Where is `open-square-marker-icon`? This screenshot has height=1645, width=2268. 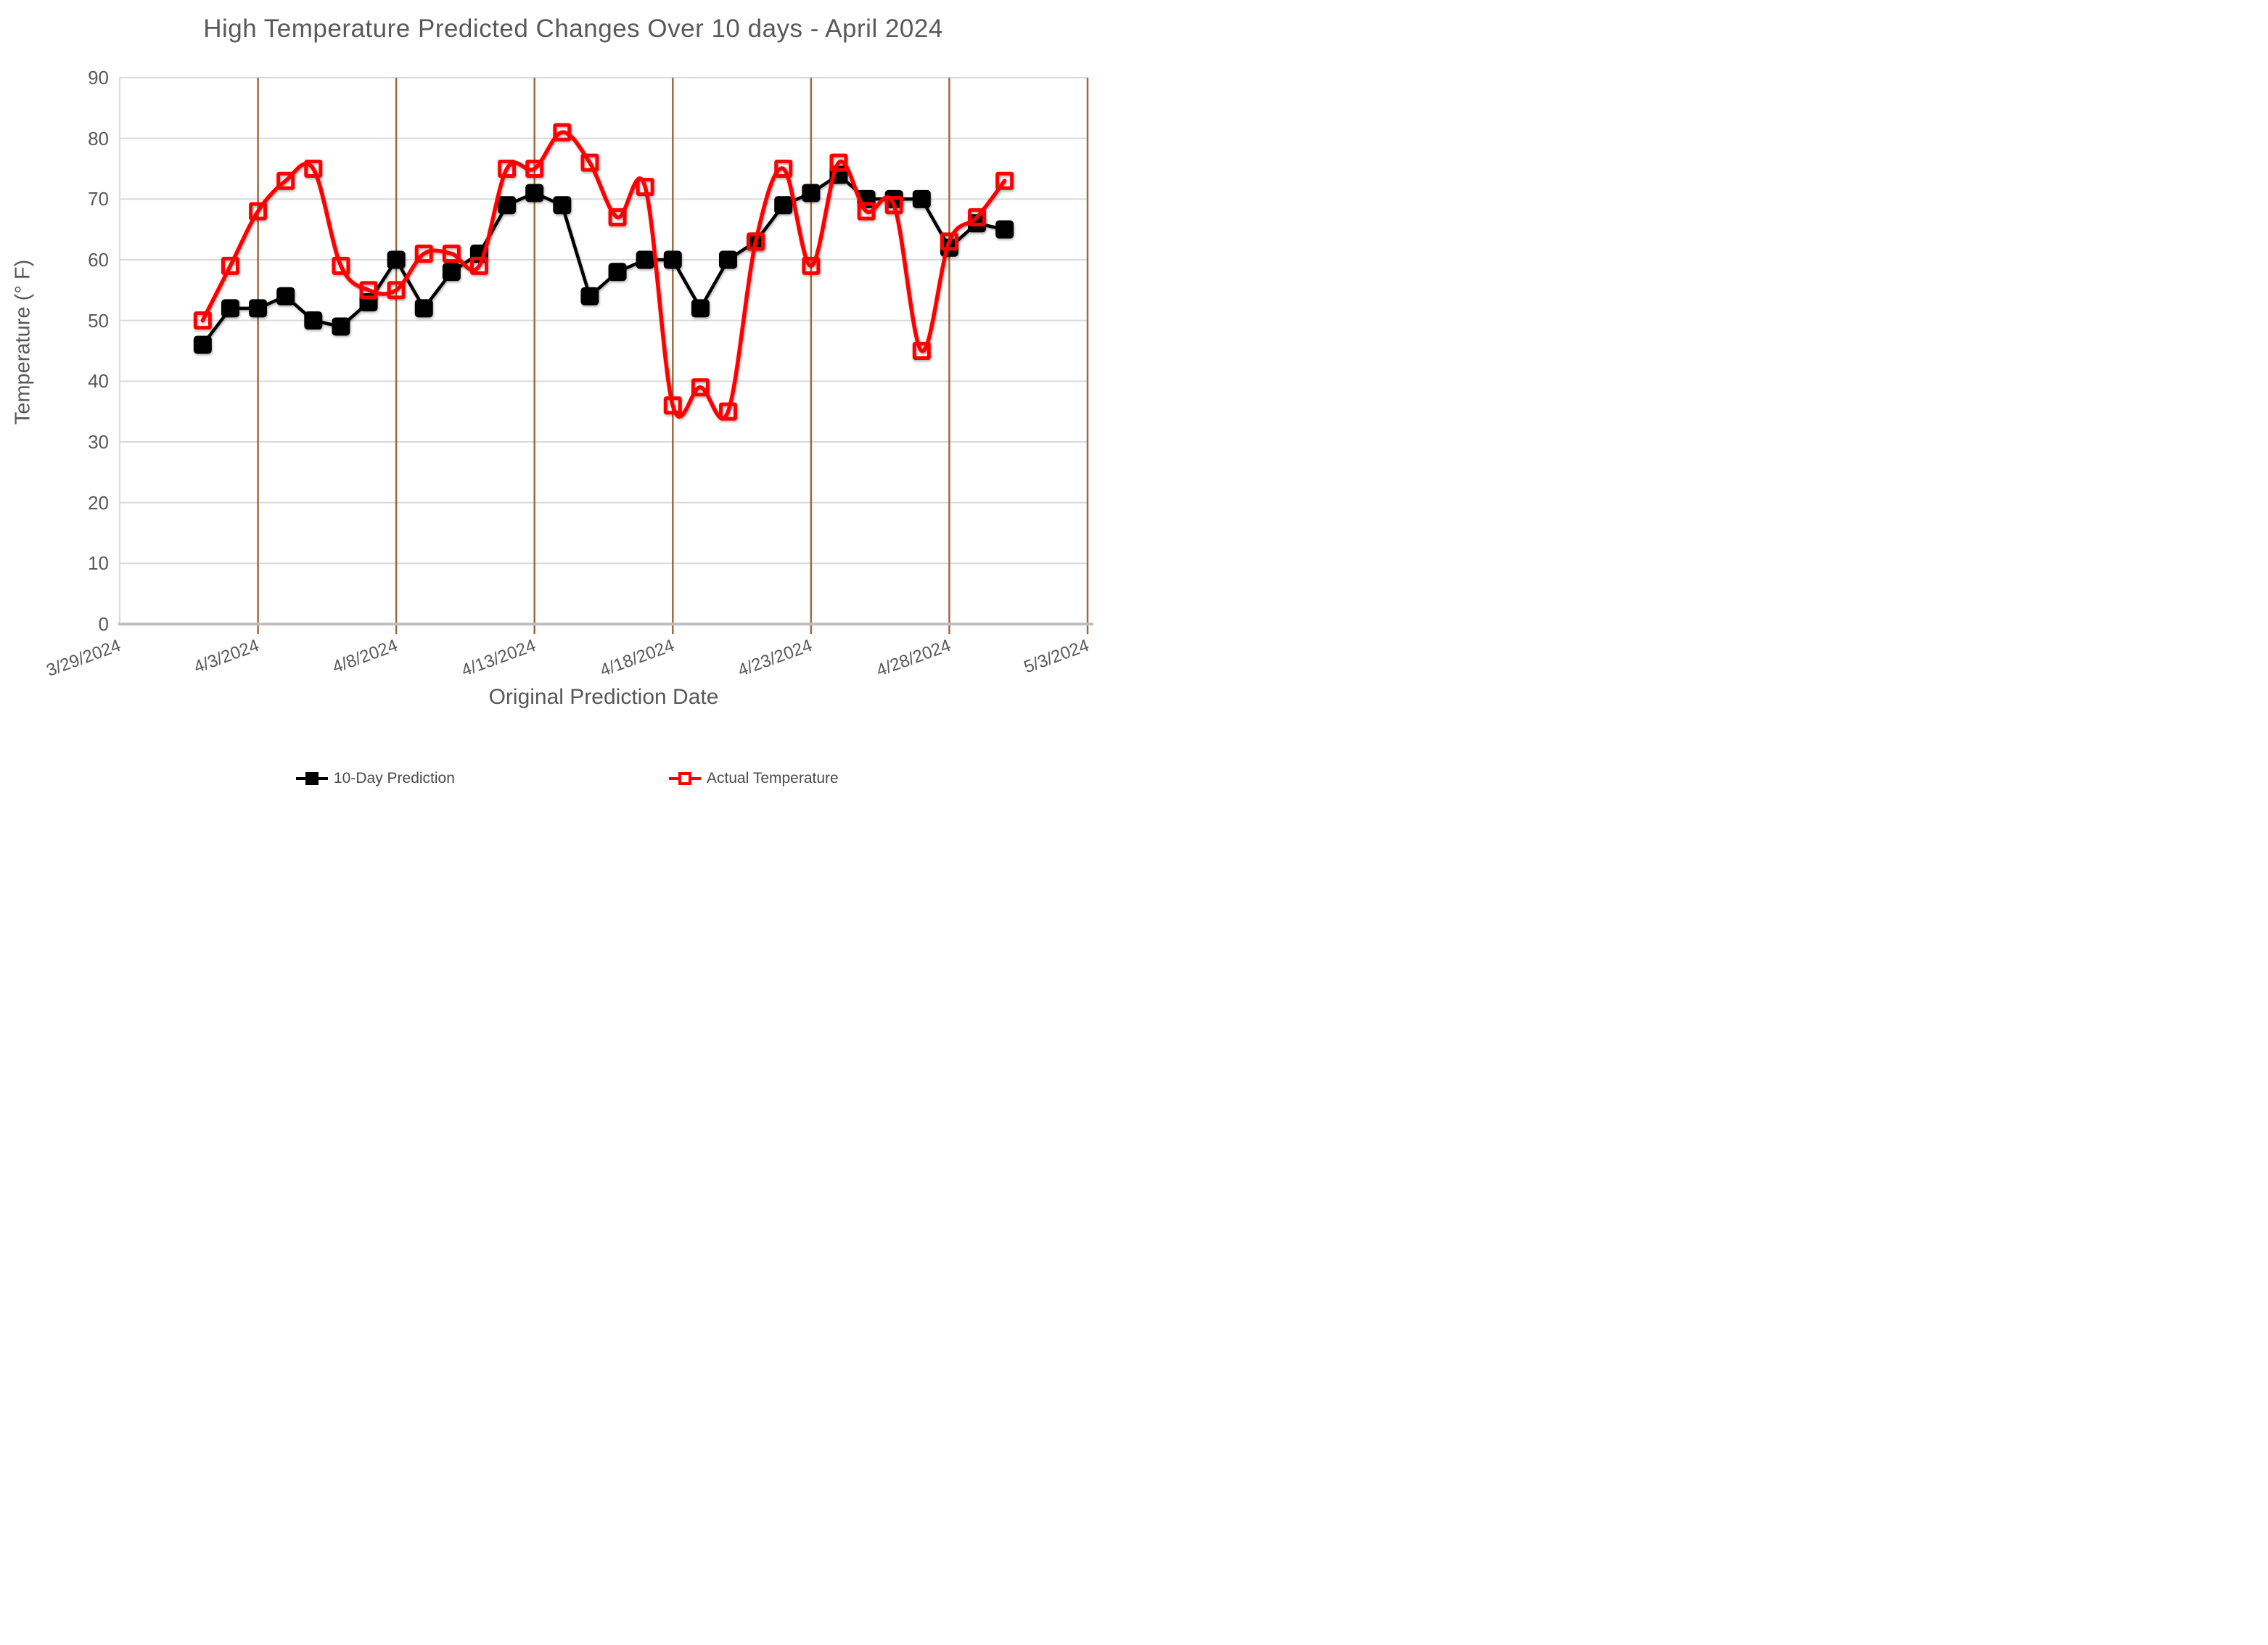 open-square-marker-icon is located at coordinates (685, 778).